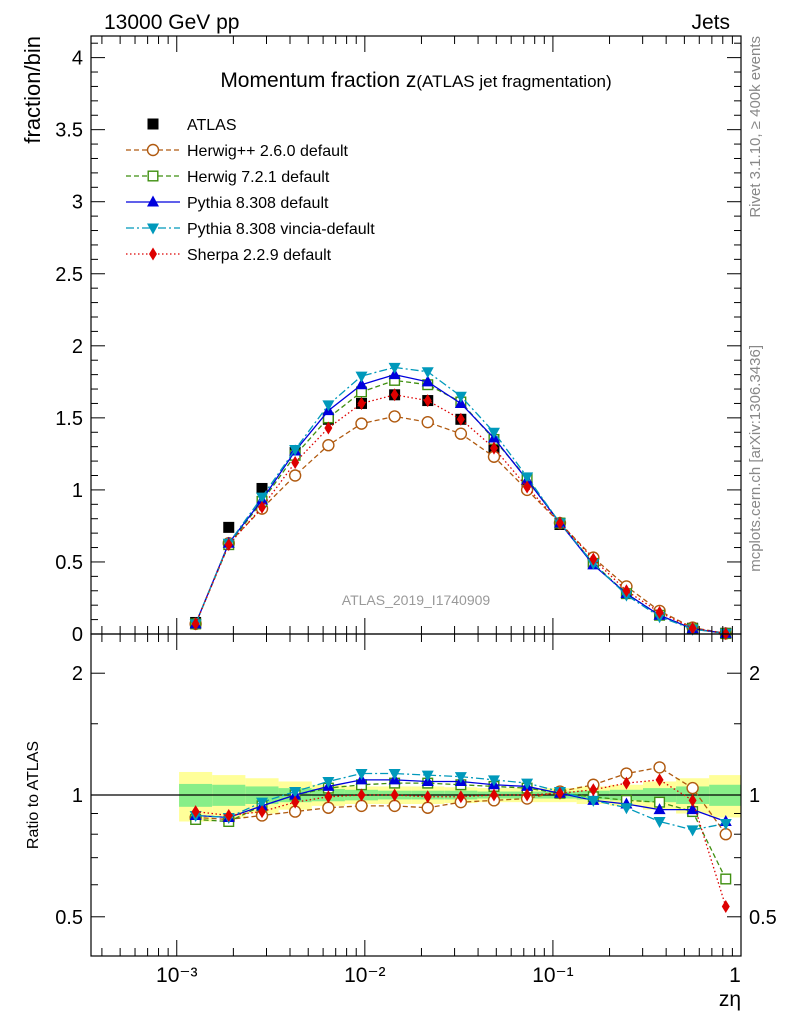  I want to click on y-tick-label: 2.5, so click(69, 275).